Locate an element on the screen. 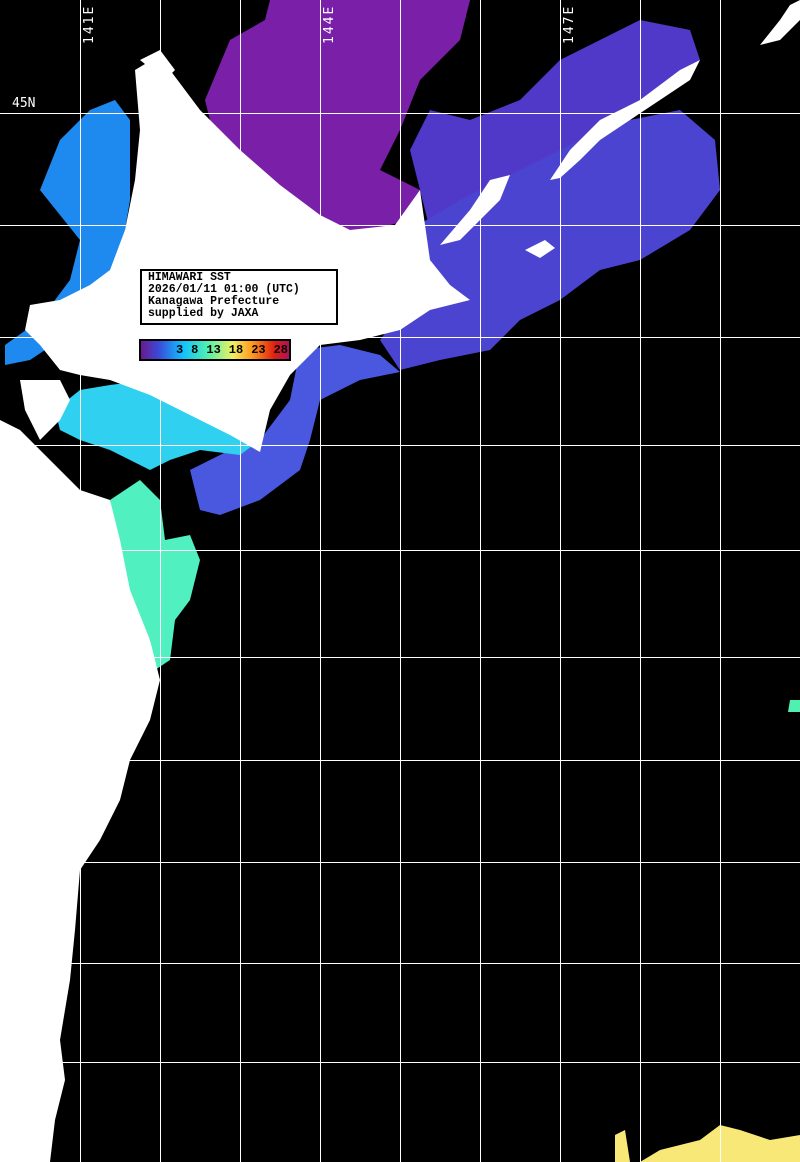 The image size is (800, 1162). info-credit: supplied by JAXA is located at coordinates (203, 313).